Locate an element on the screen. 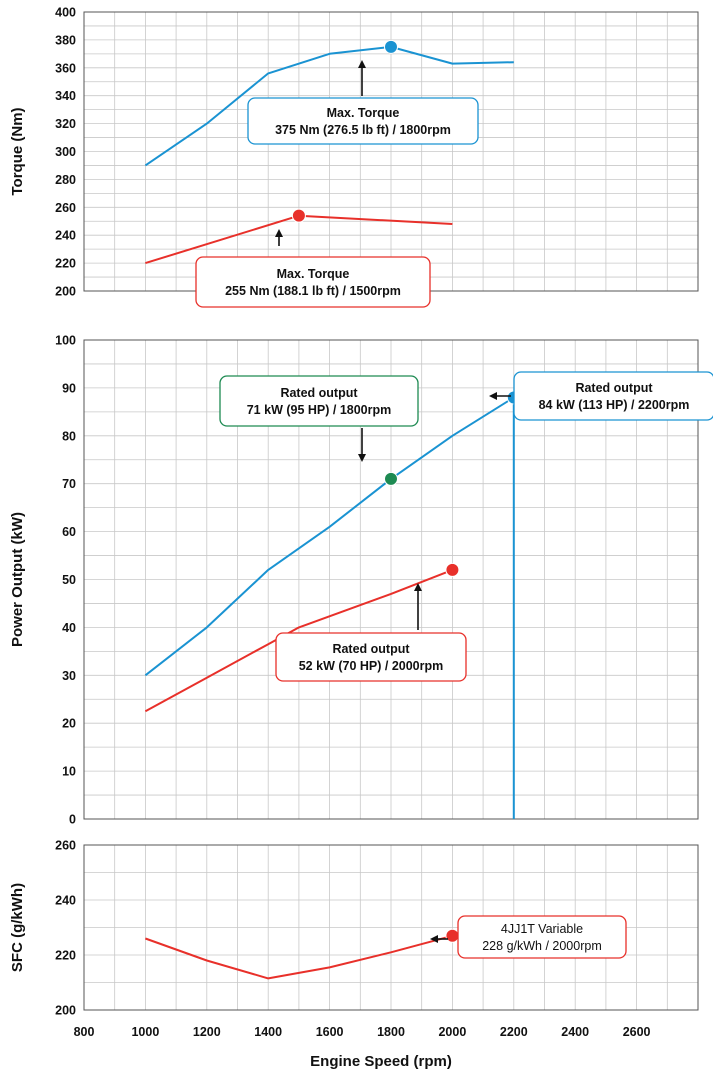 Image resolution: width=713 pixels, height=1074 pixels. y-tick-label: 380 is located at coordinates (65, 40).